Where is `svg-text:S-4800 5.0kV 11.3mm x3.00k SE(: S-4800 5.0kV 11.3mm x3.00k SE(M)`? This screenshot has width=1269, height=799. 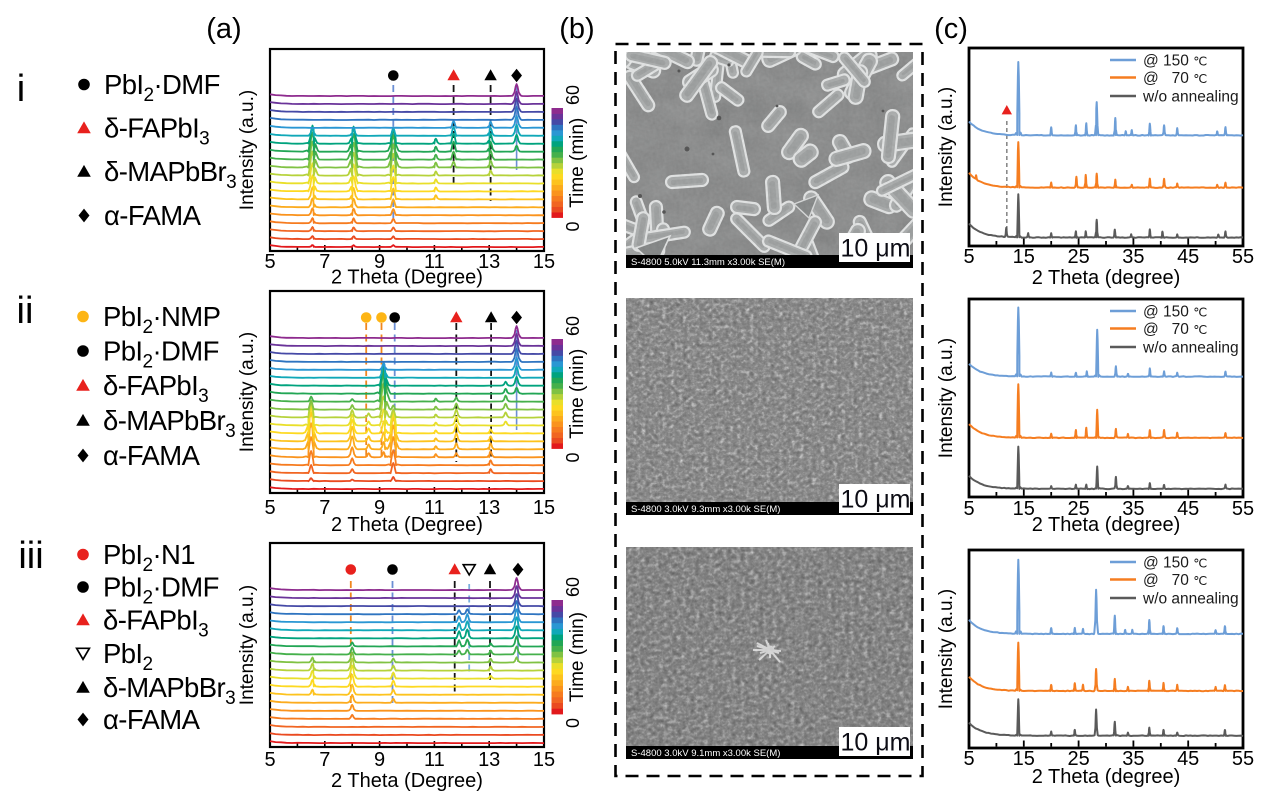
svg-text:S-4800 5.0kV 11.3mm x3.00k SE(: S-4800 5.0kV 11.3mm x3.00k SE(M) is located at coordinates (708, 262).